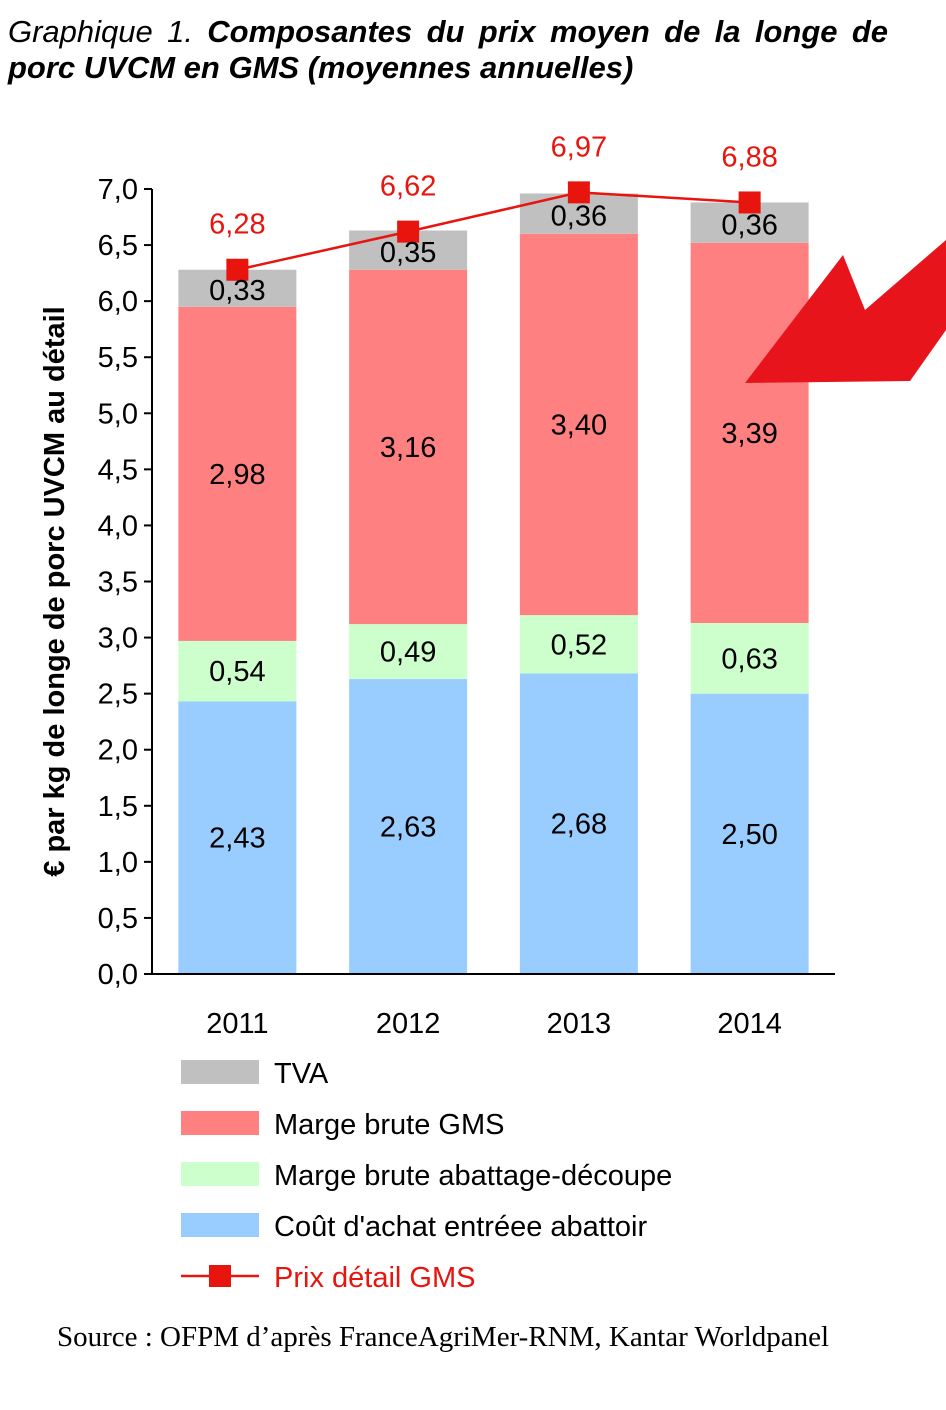 This screenshot has width=946, height=1410. I want to click on price-label-2011: 6,28, so click(237, 225).